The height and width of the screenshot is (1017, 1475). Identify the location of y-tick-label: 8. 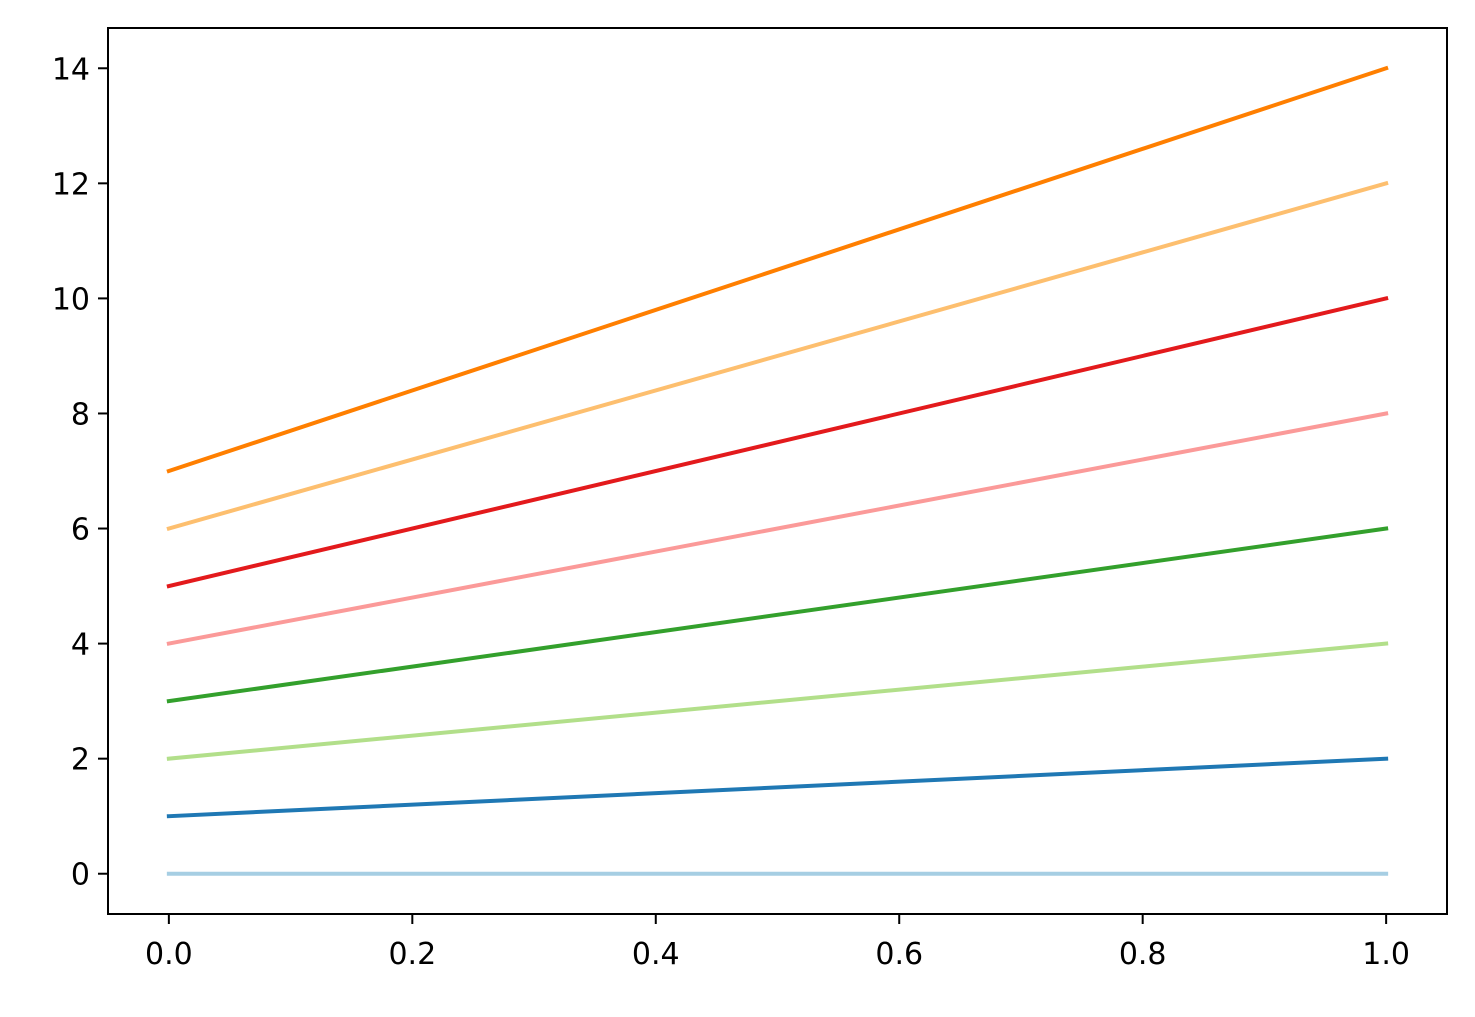
(80, 414).